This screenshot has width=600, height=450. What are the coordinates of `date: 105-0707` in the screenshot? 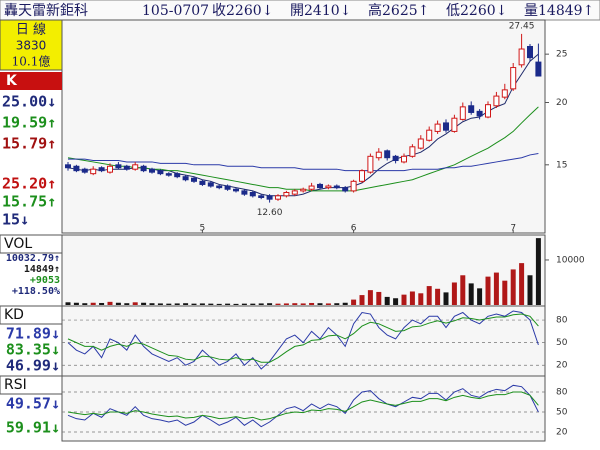 It's located at (175, 11).